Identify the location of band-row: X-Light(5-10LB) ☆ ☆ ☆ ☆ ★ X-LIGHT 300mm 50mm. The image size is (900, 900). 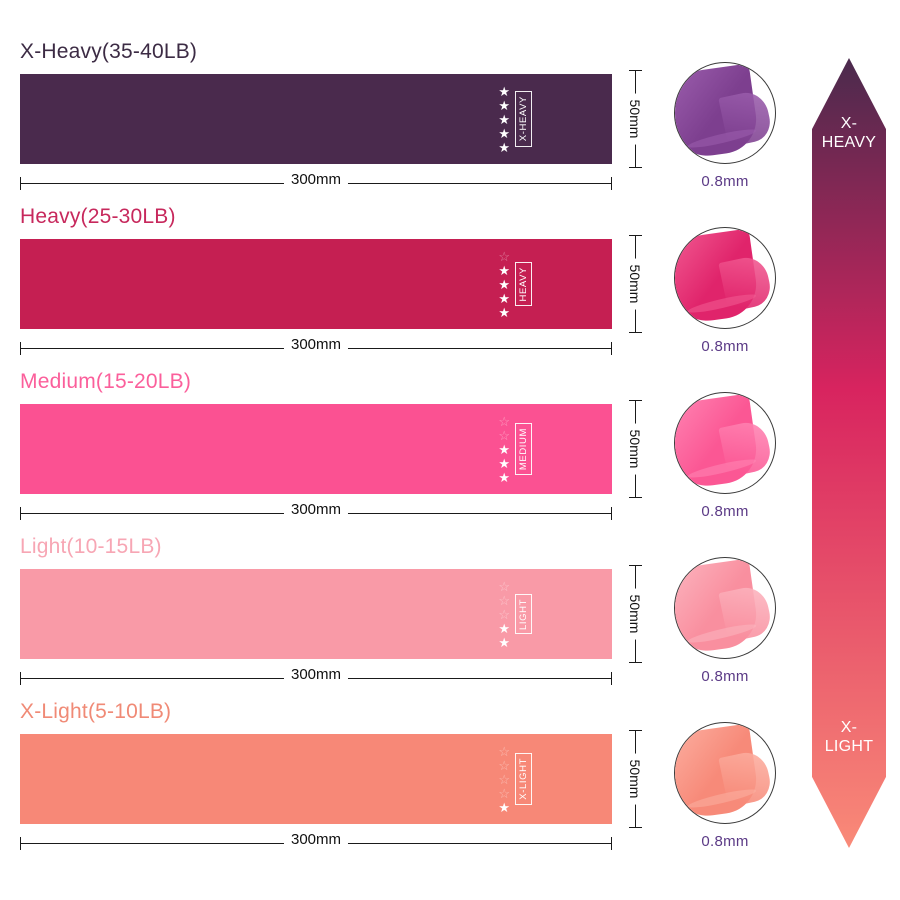
(330, 782).